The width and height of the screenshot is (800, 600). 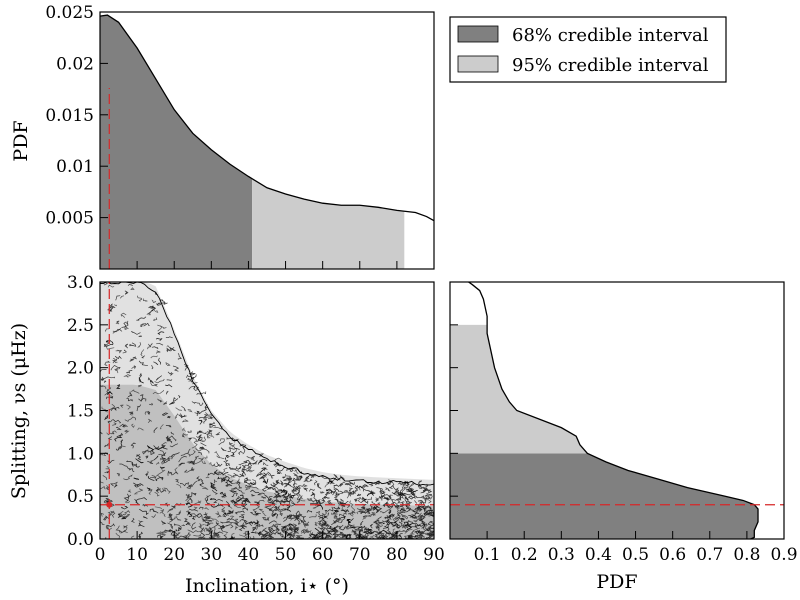 I want to click on main-y-tick-label: 1.0, so click(x=80, y=454).